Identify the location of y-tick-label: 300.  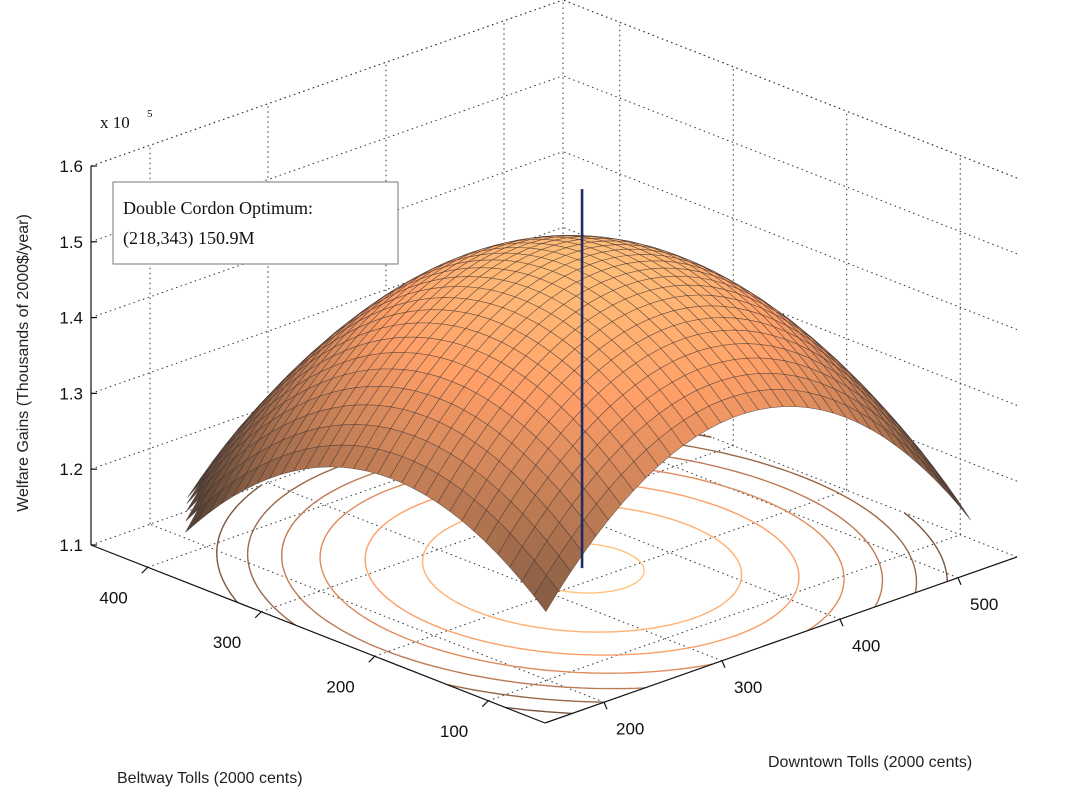
(227, 642).